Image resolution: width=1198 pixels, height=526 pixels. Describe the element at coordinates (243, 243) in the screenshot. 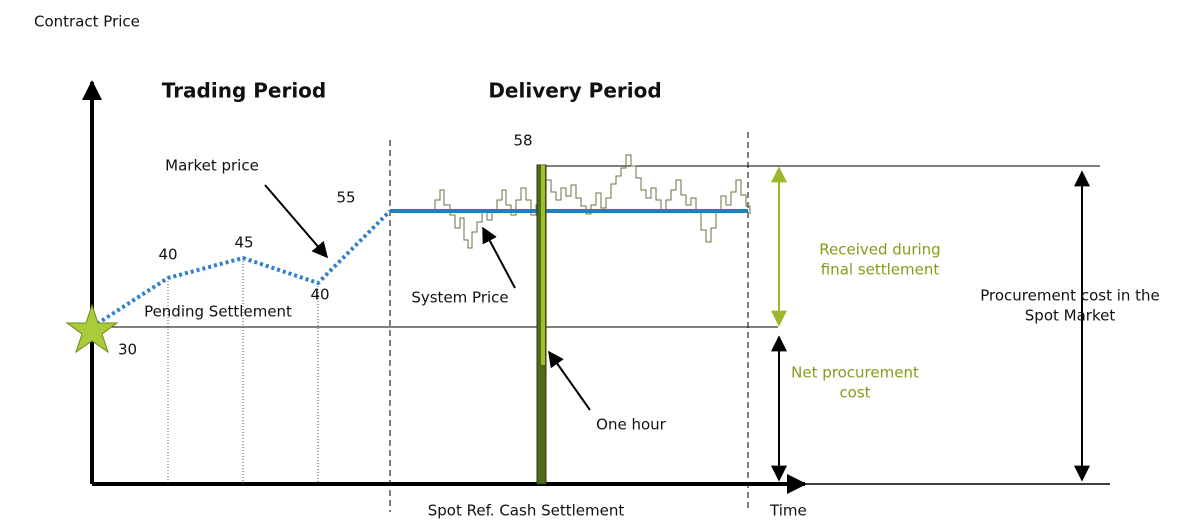

I see `price-label: 45` at that location.